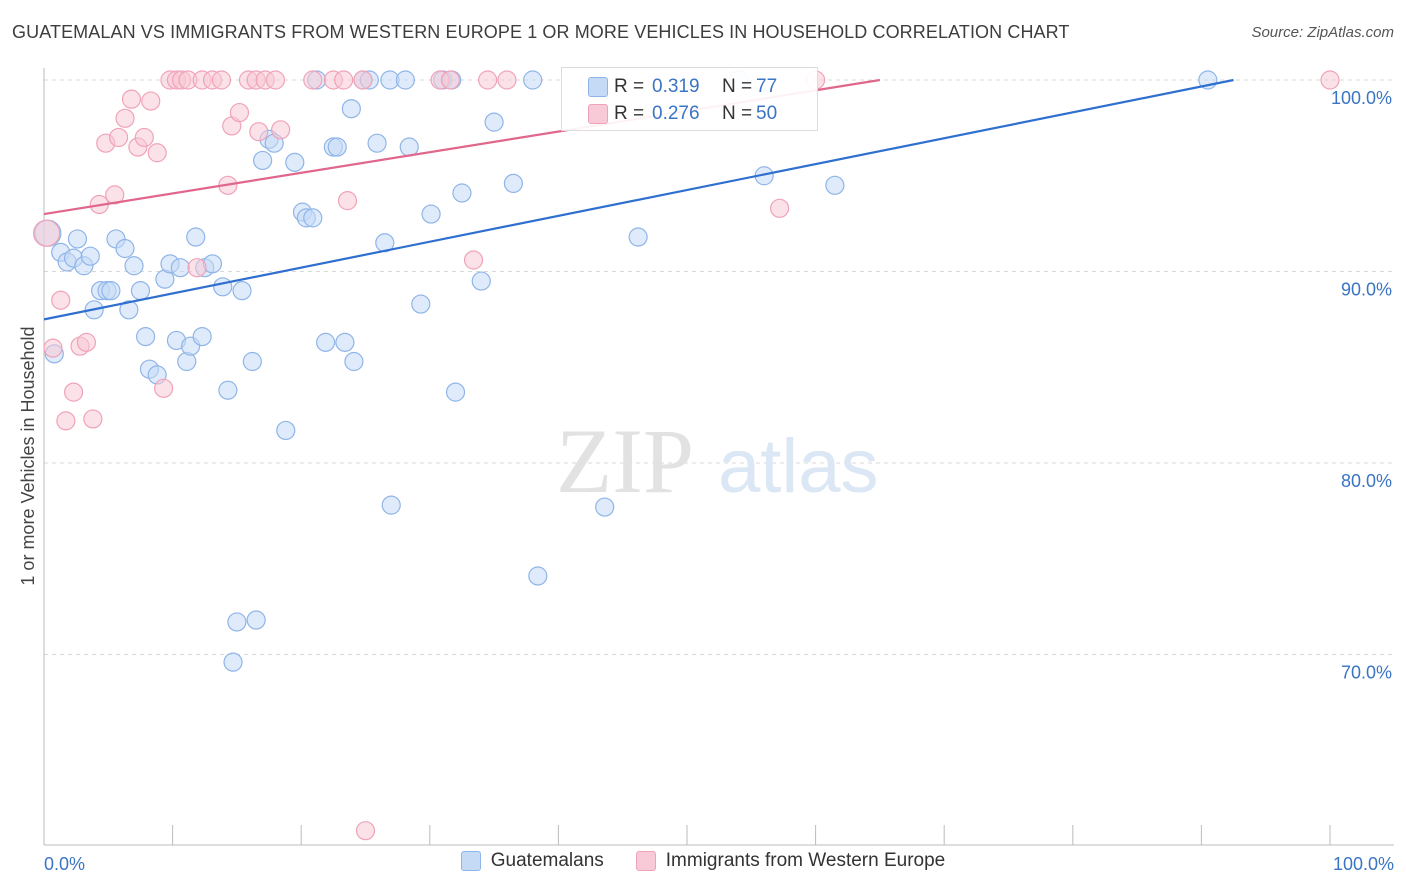  What do you see at coordinates (1322, 32) in the screenshot?
I see `source-credit: Source: ZipAtlas.com` at bounding box center [1322, 32].